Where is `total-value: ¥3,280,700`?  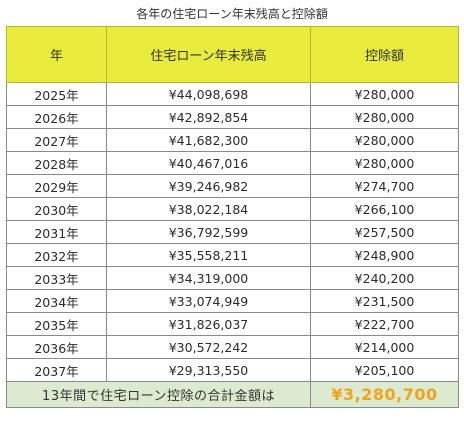
total-value: ¥3,280,700 is located at coordinates (384, 394).